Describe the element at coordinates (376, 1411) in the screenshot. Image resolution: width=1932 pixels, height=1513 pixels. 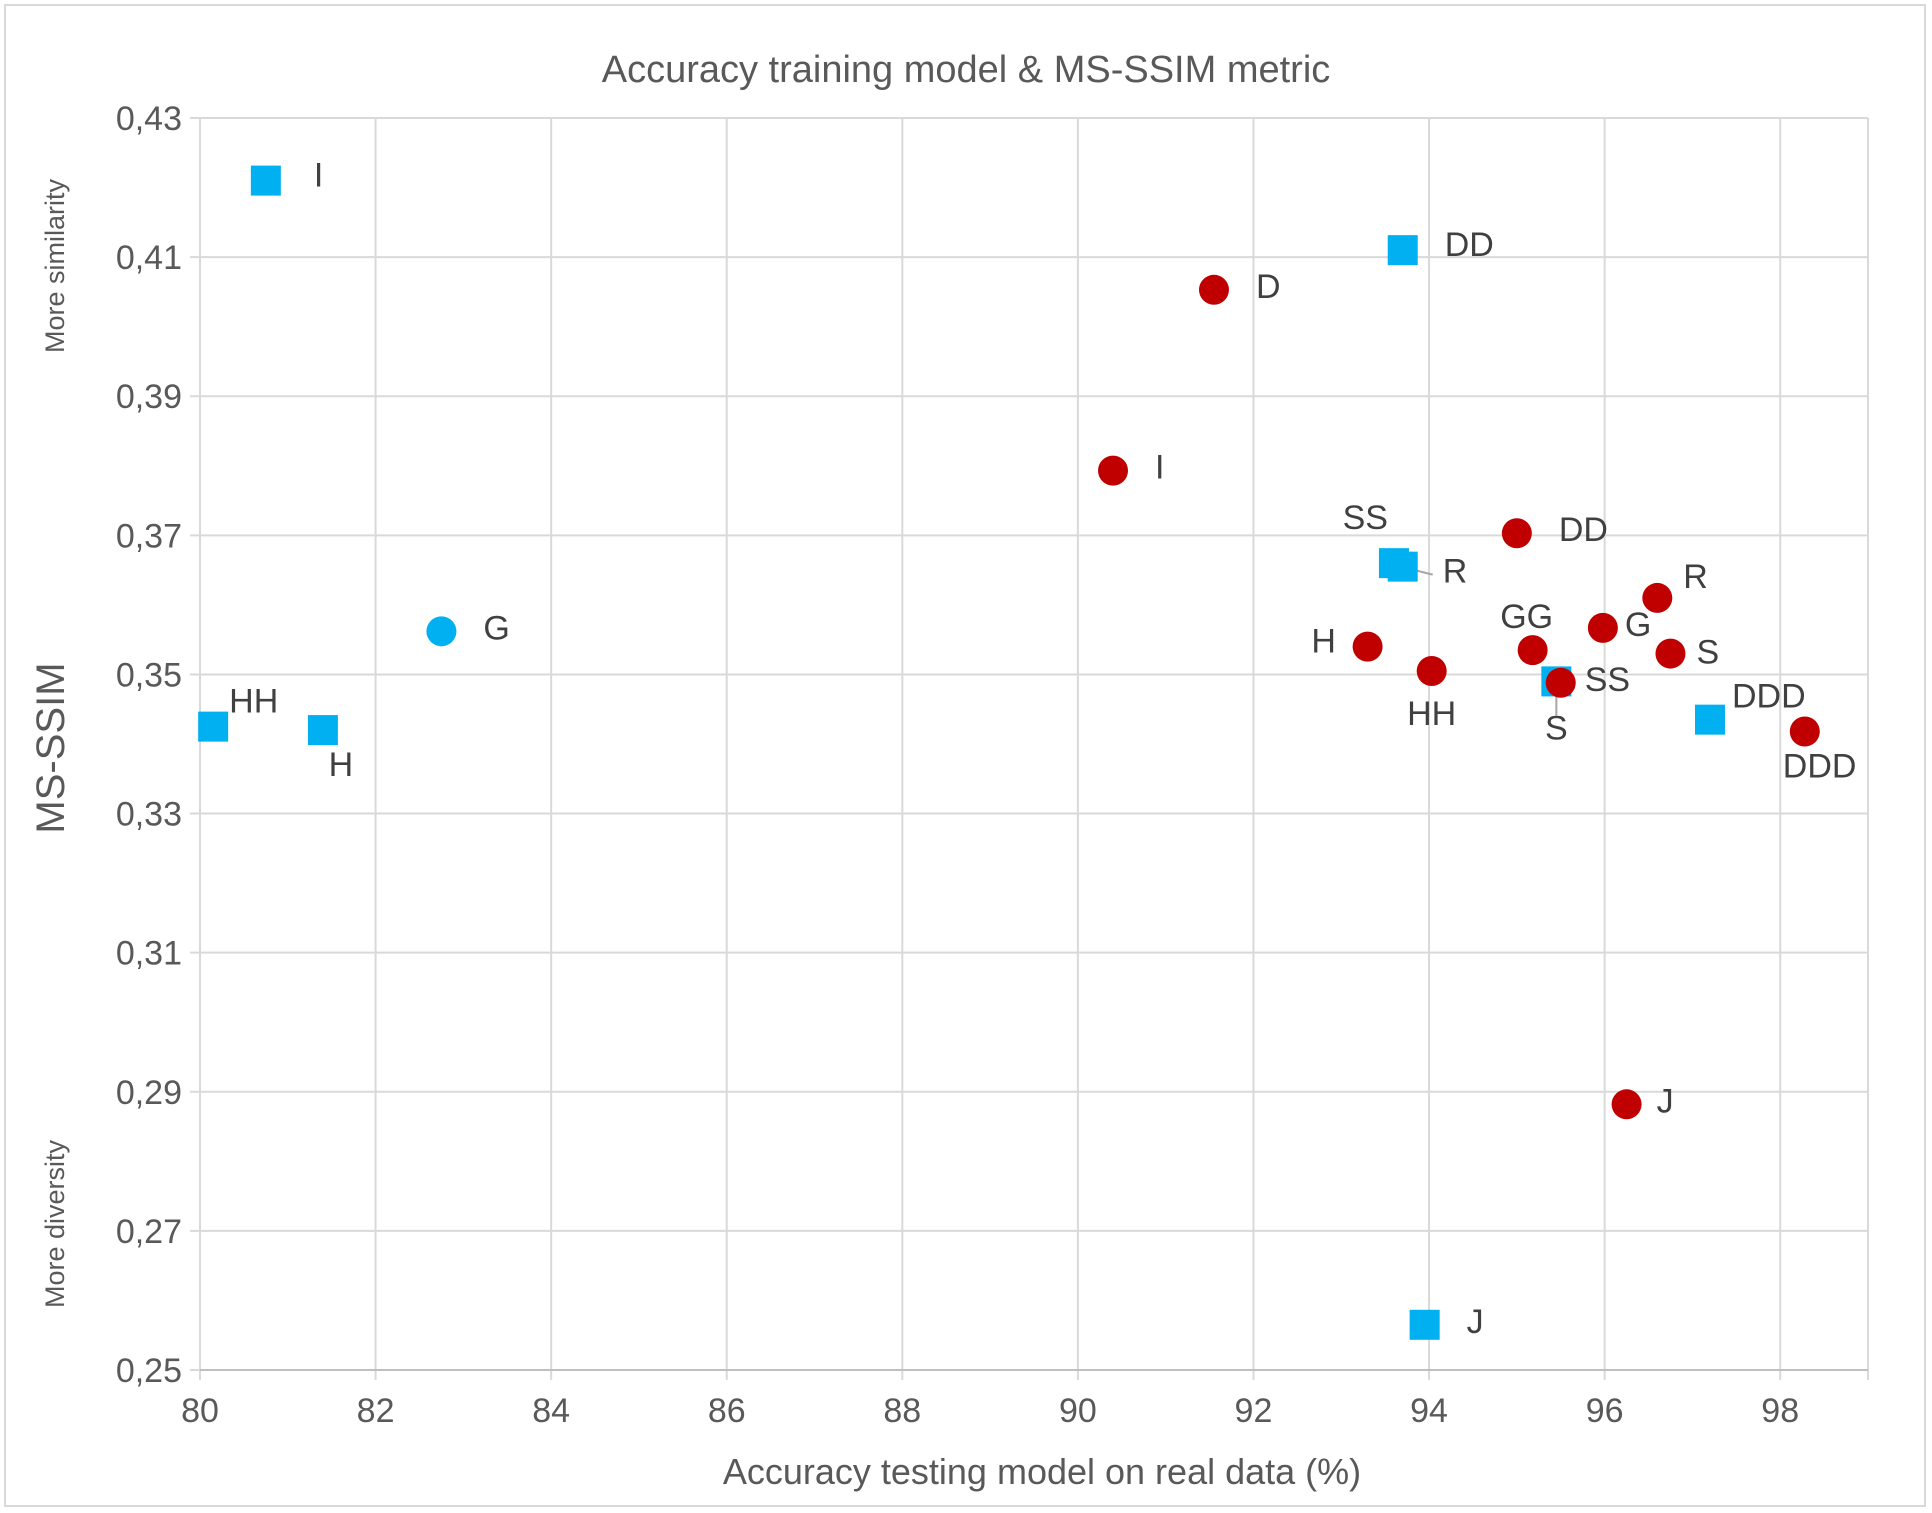
I see `x-tick-label: 82` at that location.